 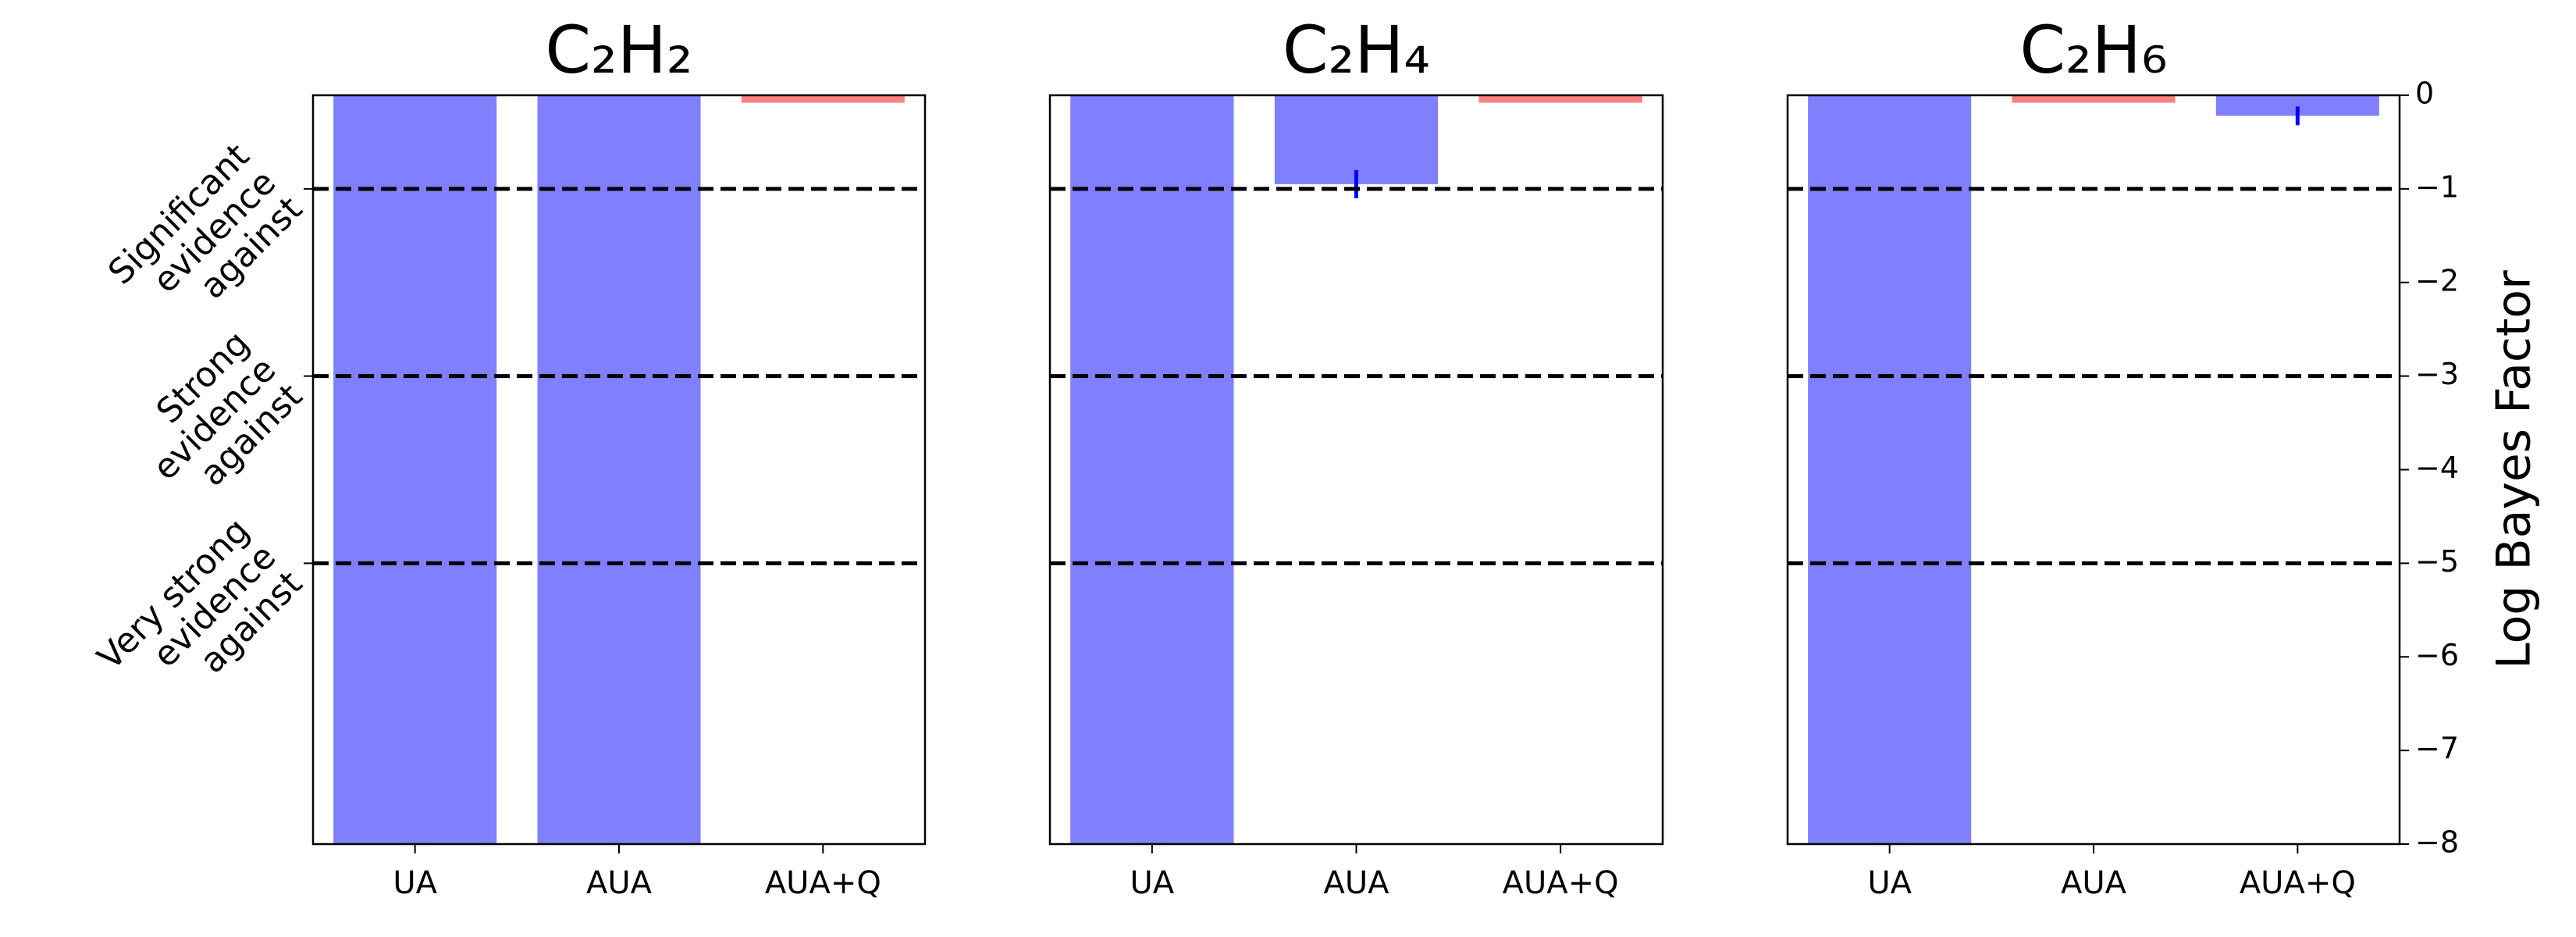 What do you see at coordinates (2093, 50) in the screenshot?
I see `chart-title: C₂H₆` at bounding box center [2093, 50].